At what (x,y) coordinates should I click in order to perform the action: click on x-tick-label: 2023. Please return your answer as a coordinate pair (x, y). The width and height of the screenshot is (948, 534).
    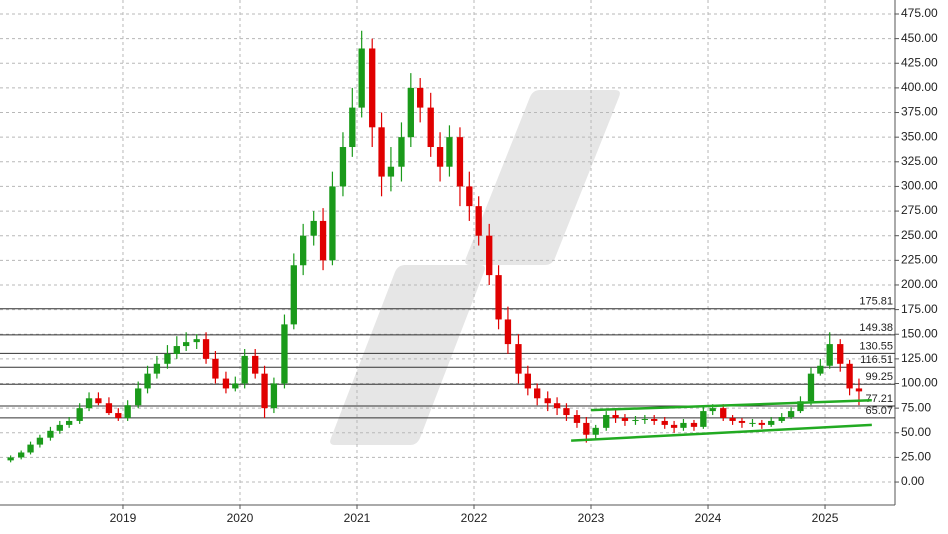
    Looking at the image, I should click on (591, 518).